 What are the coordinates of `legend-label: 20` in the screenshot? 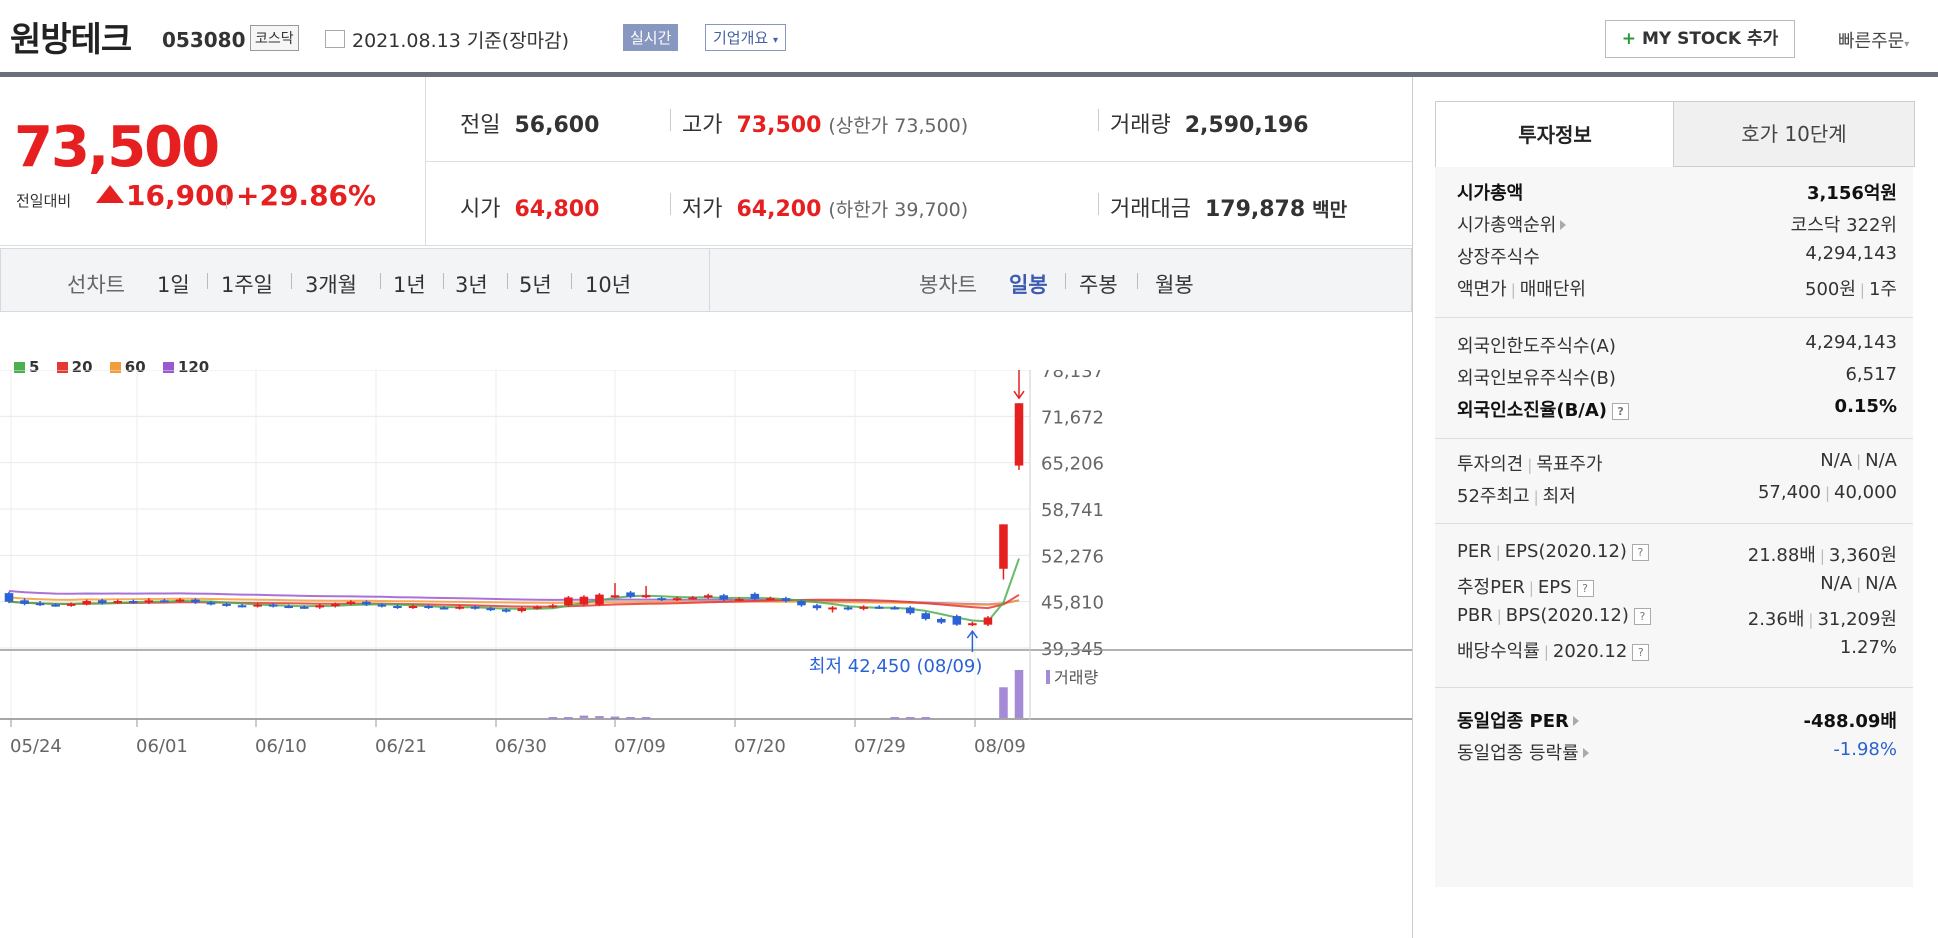 It's located at (82, 367).